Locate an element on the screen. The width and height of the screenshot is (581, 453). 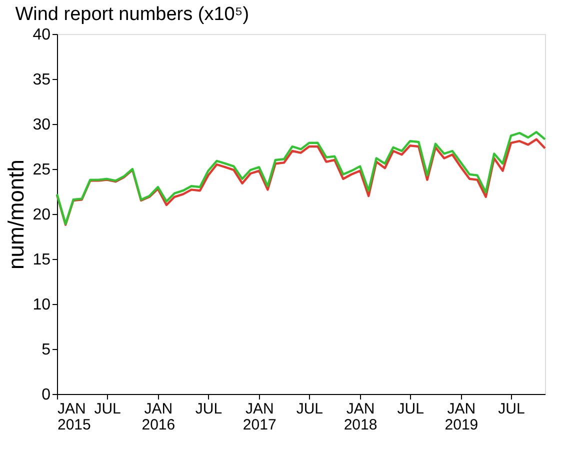
x-tick-label: JAN 2018 is located at coordinates (361, 417).